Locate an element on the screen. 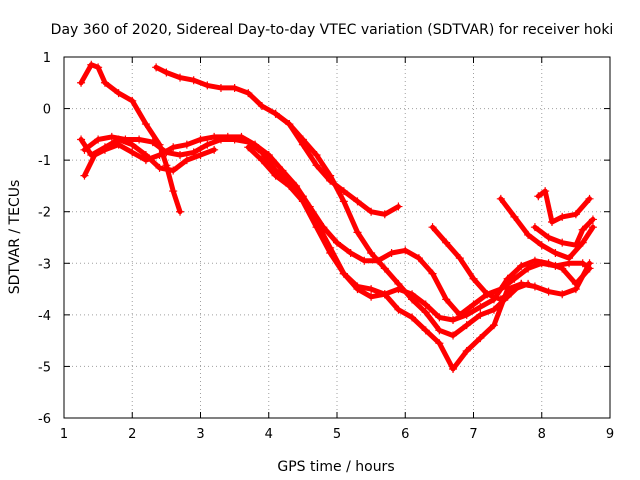 The width and height of the screenshot is (640, 480). x-tick-label: 6 is located at coordinates (405, 434).